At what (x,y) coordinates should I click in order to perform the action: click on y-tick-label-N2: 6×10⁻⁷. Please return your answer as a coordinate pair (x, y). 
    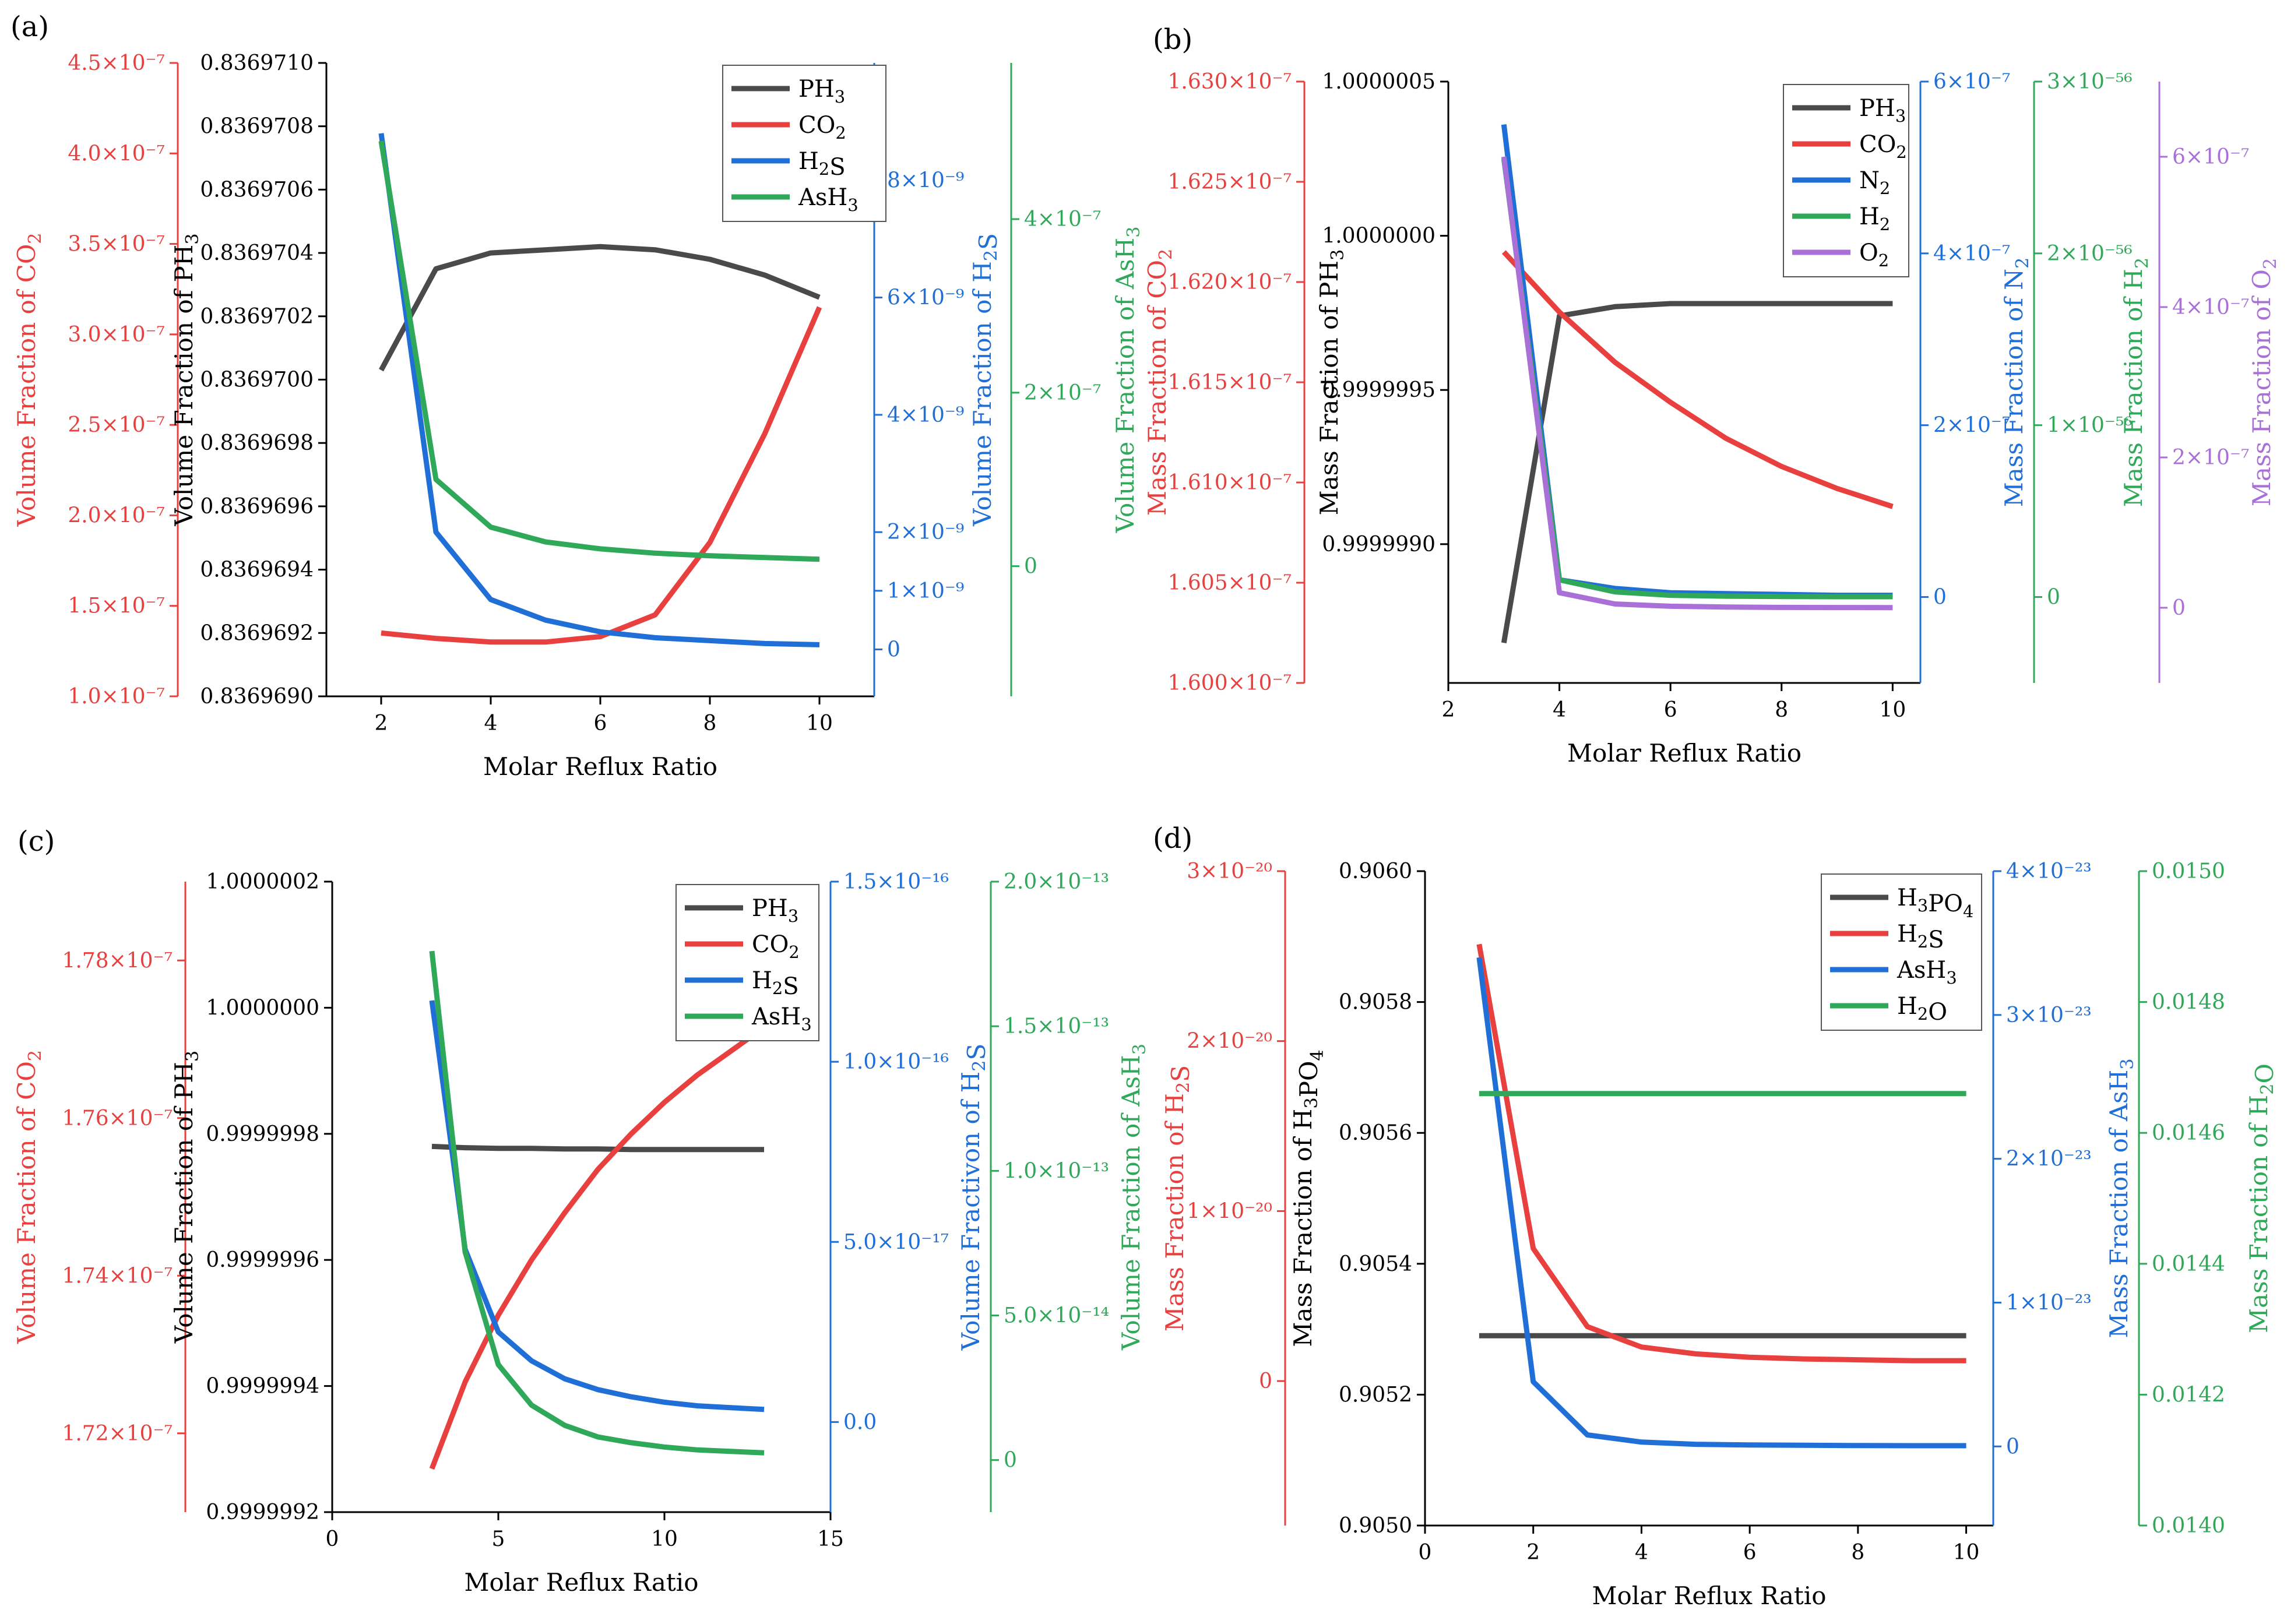
    Looking at the image, I should click on (1972, 82).